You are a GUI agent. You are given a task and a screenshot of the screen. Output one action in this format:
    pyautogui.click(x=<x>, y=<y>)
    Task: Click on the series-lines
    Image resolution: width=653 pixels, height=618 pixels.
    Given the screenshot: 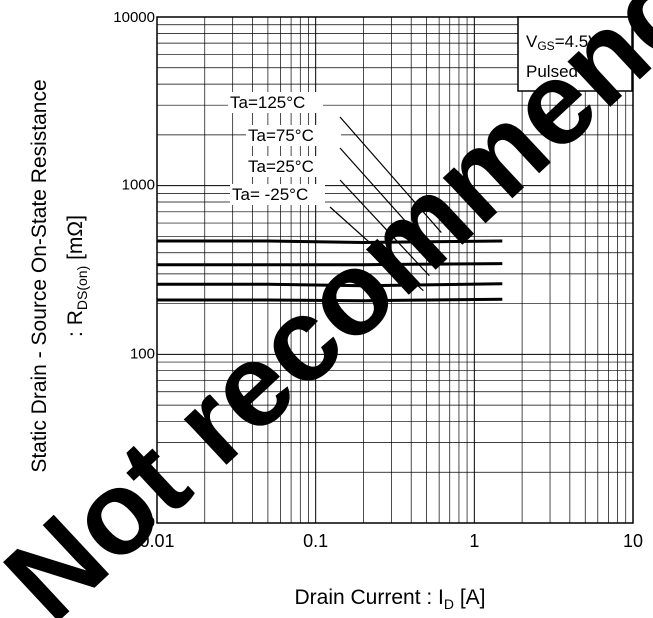 What is the action you would take?
    pyautogui.click(x=330, y=271)
    